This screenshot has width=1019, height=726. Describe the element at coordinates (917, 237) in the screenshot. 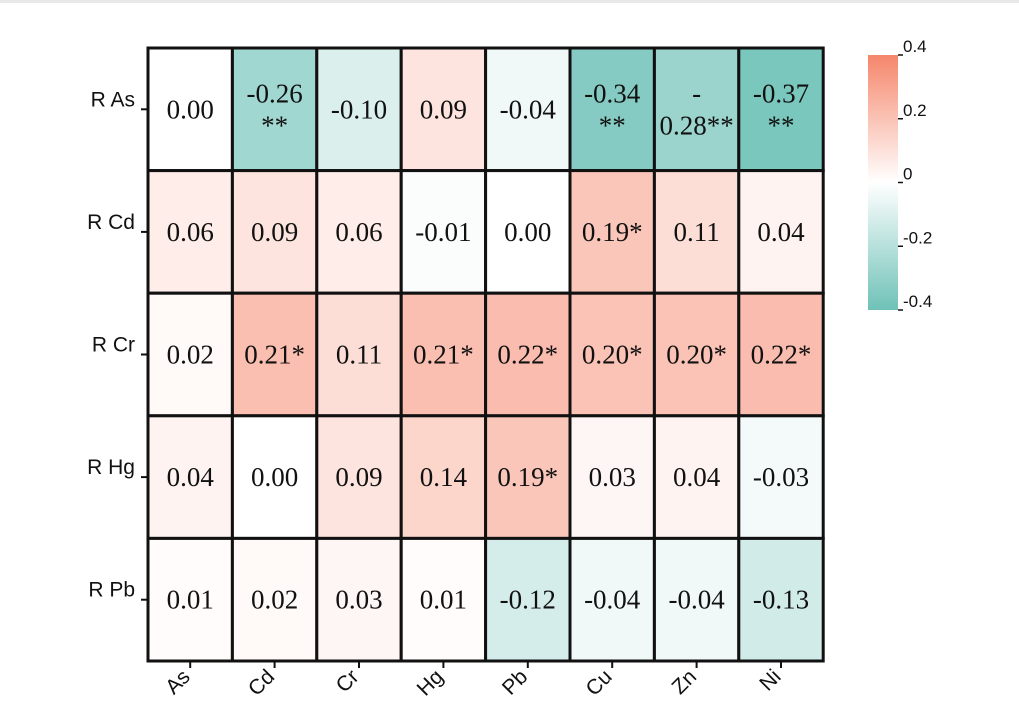

I see `colorbar-tick-label: -0.2` at that location.